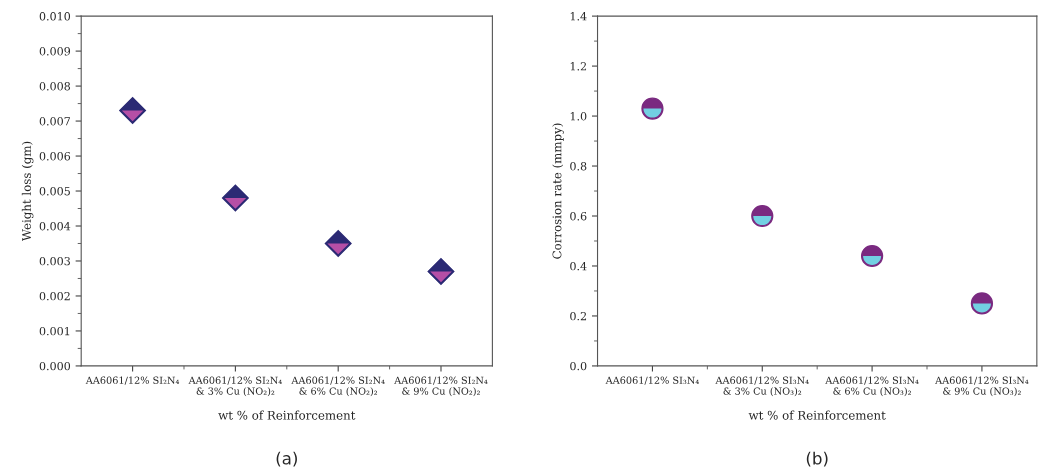  I want to click on text: (a), so click(286, 459).